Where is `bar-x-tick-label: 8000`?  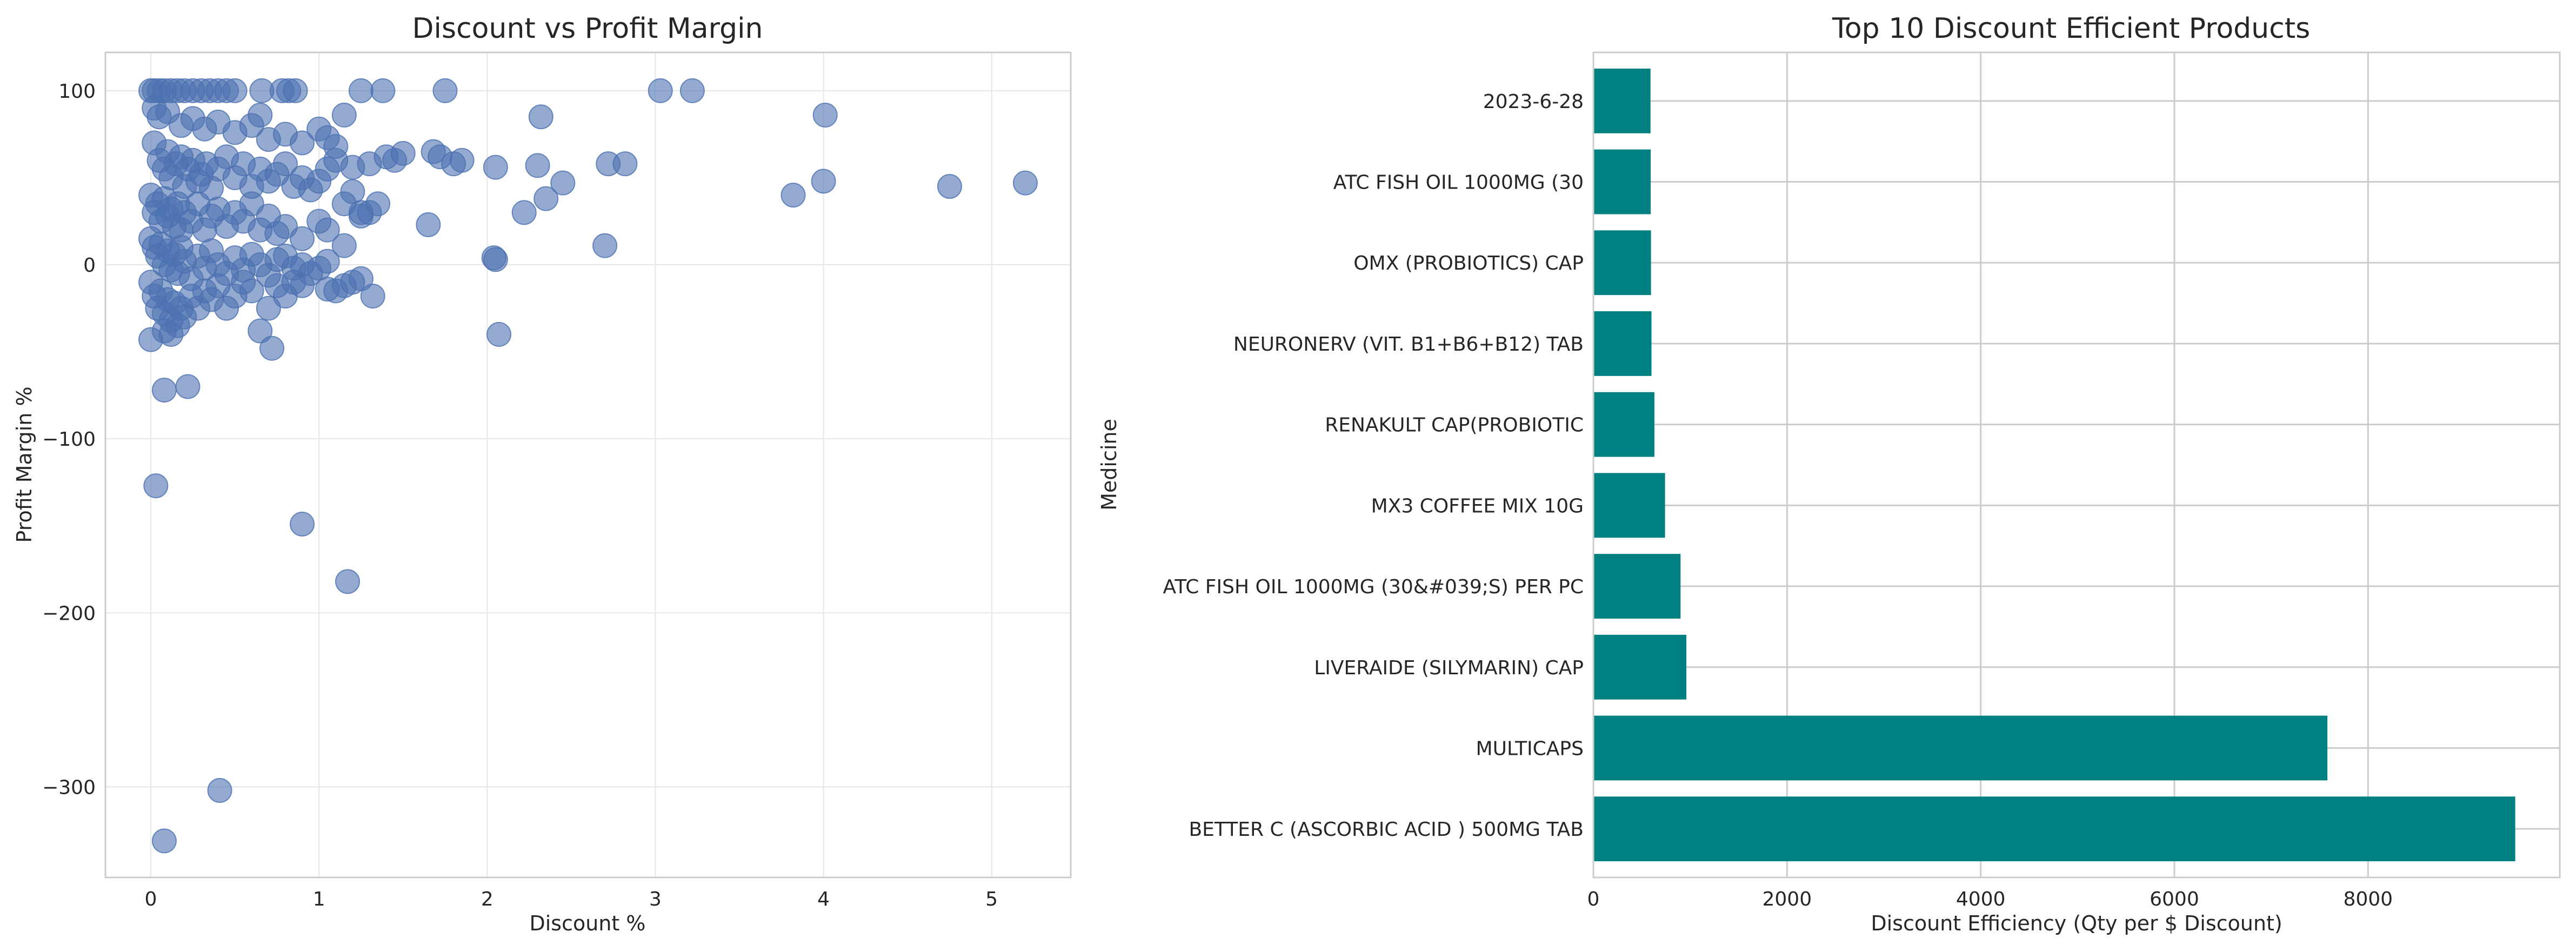
bar-x-tick-label: 8000 is located at coordinates (2368, 899).